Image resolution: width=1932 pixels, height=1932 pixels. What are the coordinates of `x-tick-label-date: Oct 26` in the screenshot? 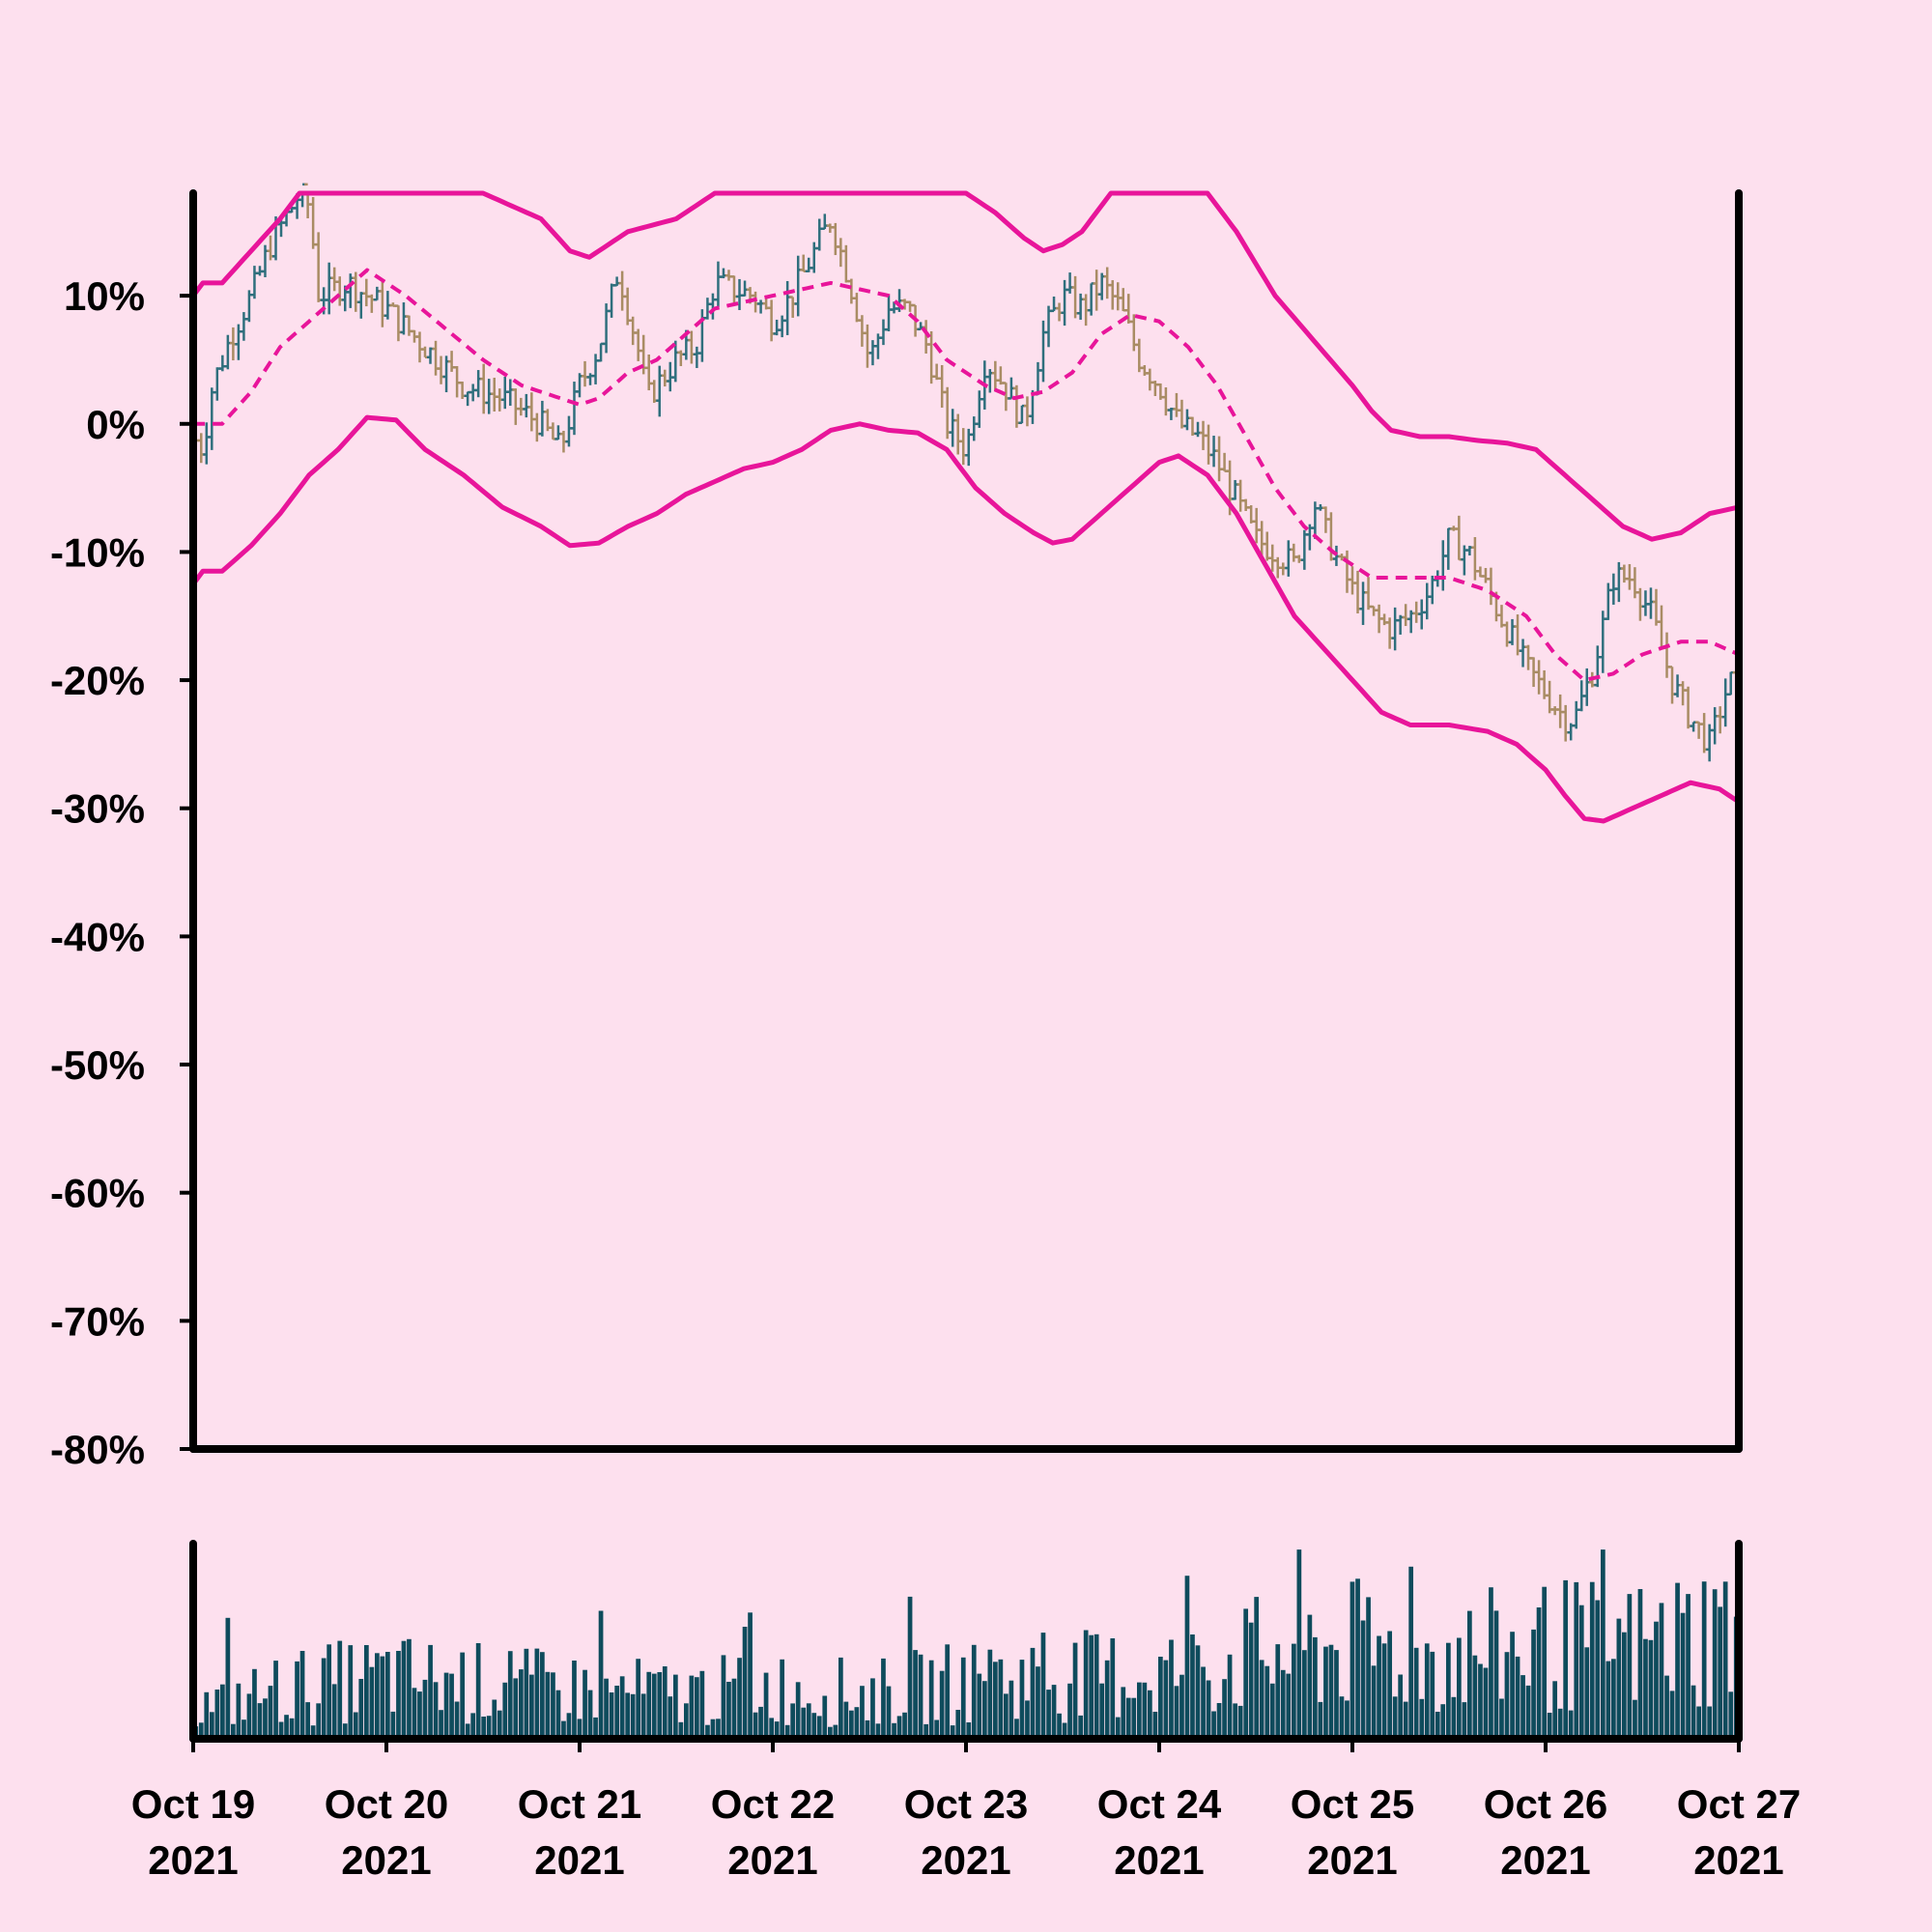 It's located at (1545, 1804).